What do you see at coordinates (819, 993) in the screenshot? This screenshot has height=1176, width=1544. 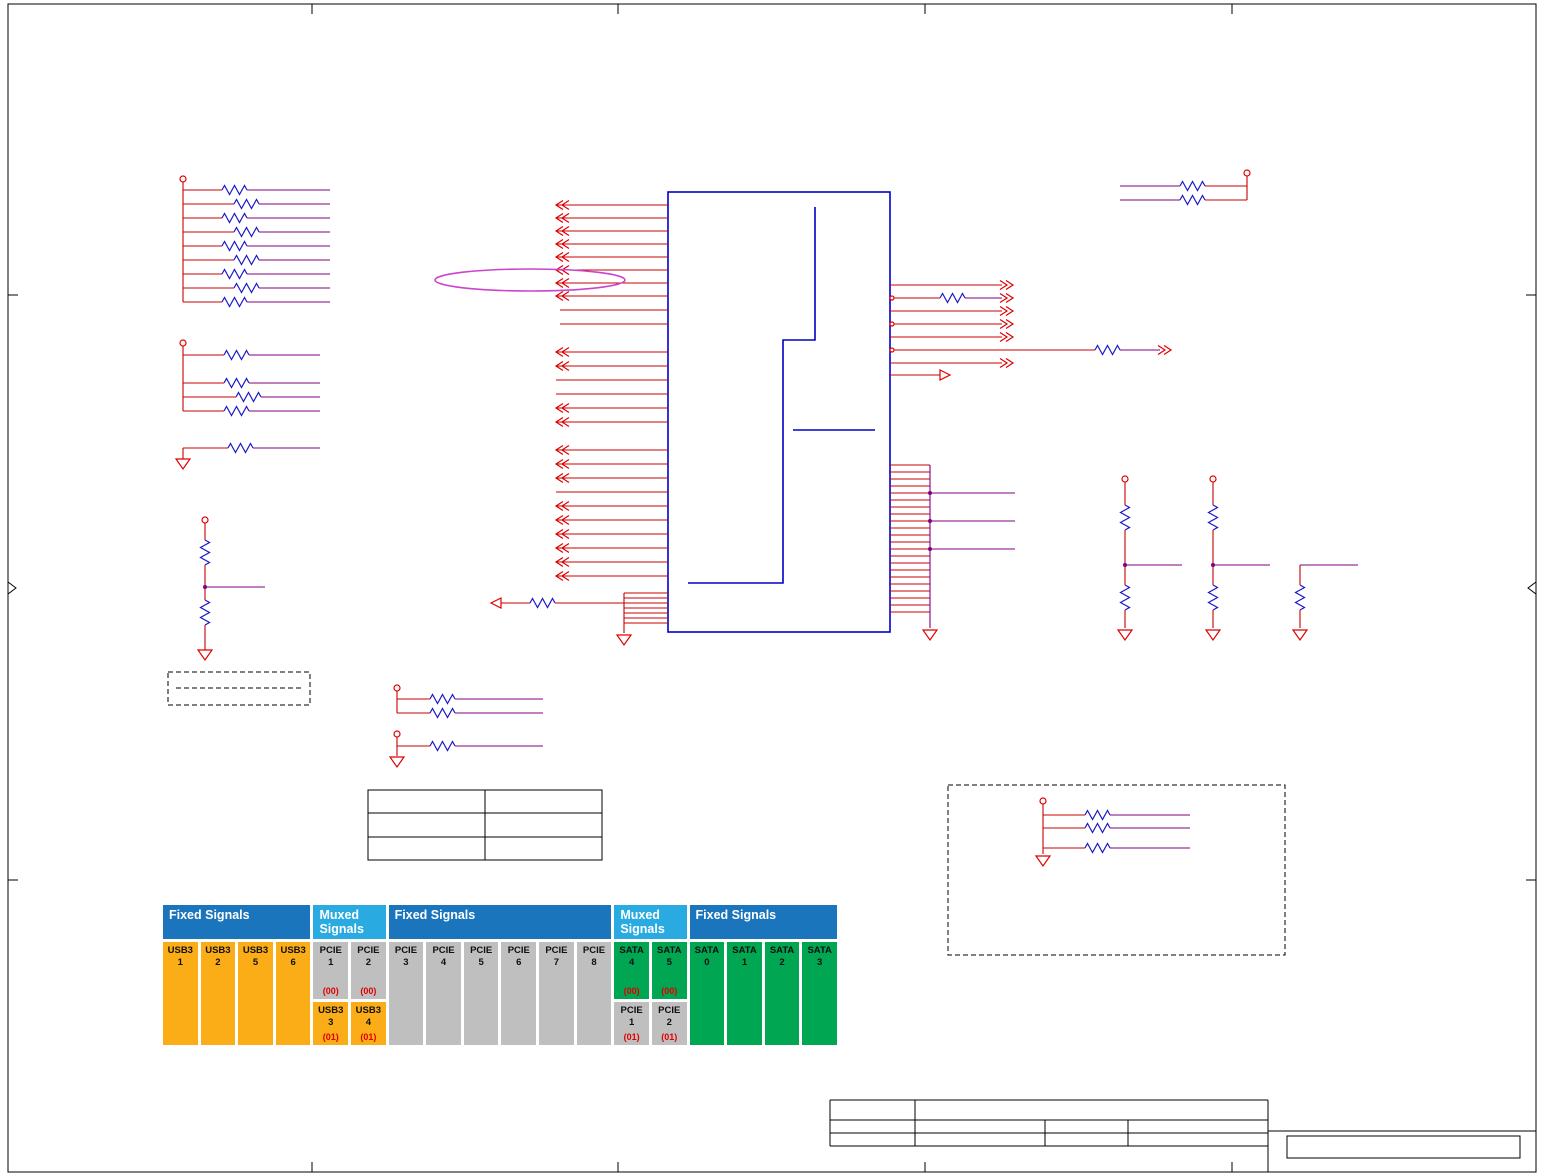 I see `cell-sata-3: SATA 3` at bounding box center [819, 993].